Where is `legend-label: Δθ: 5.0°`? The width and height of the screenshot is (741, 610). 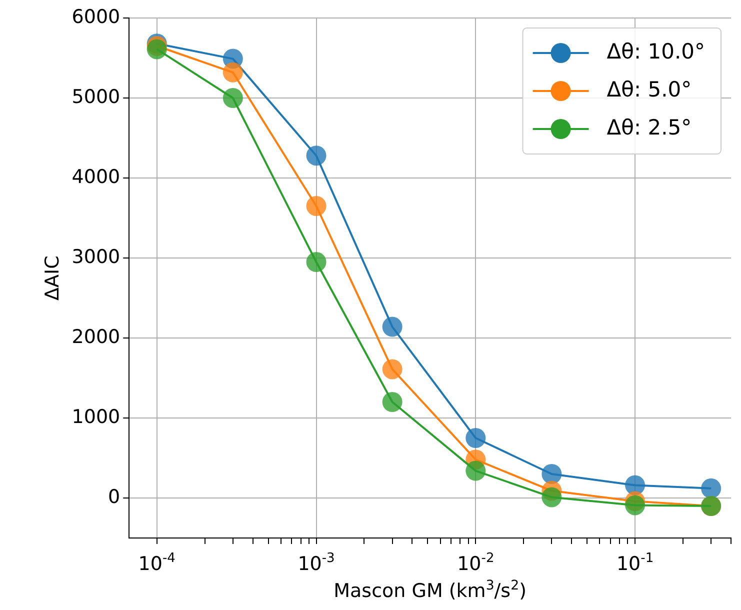 legend-label: Δθ: 5.0° is located at coordinates (649, 89).